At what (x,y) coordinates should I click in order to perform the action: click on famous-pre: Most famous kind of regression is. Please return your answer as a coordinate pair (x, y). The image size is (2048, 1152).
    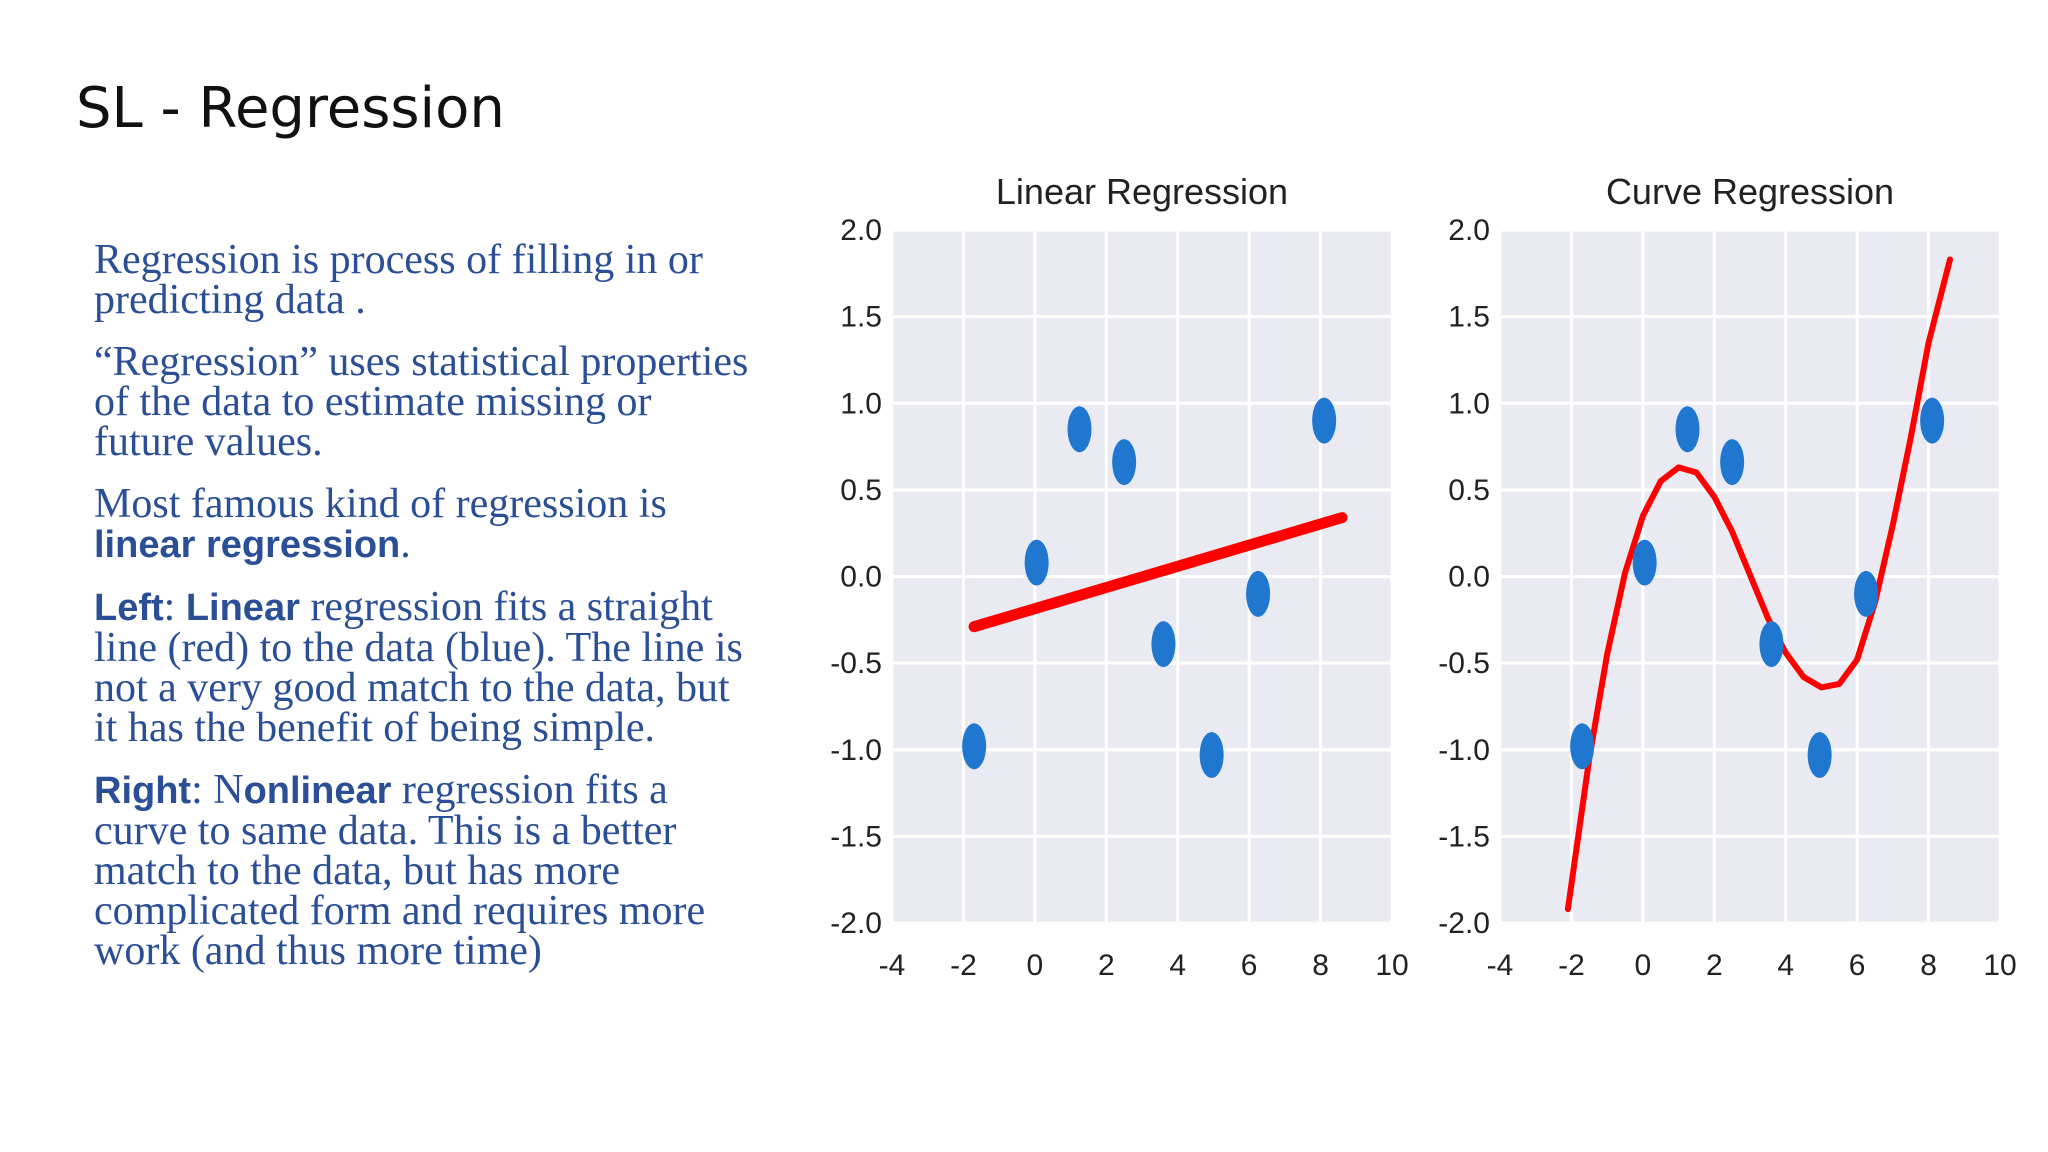
    Looking at the image, I should click on (380, 504).